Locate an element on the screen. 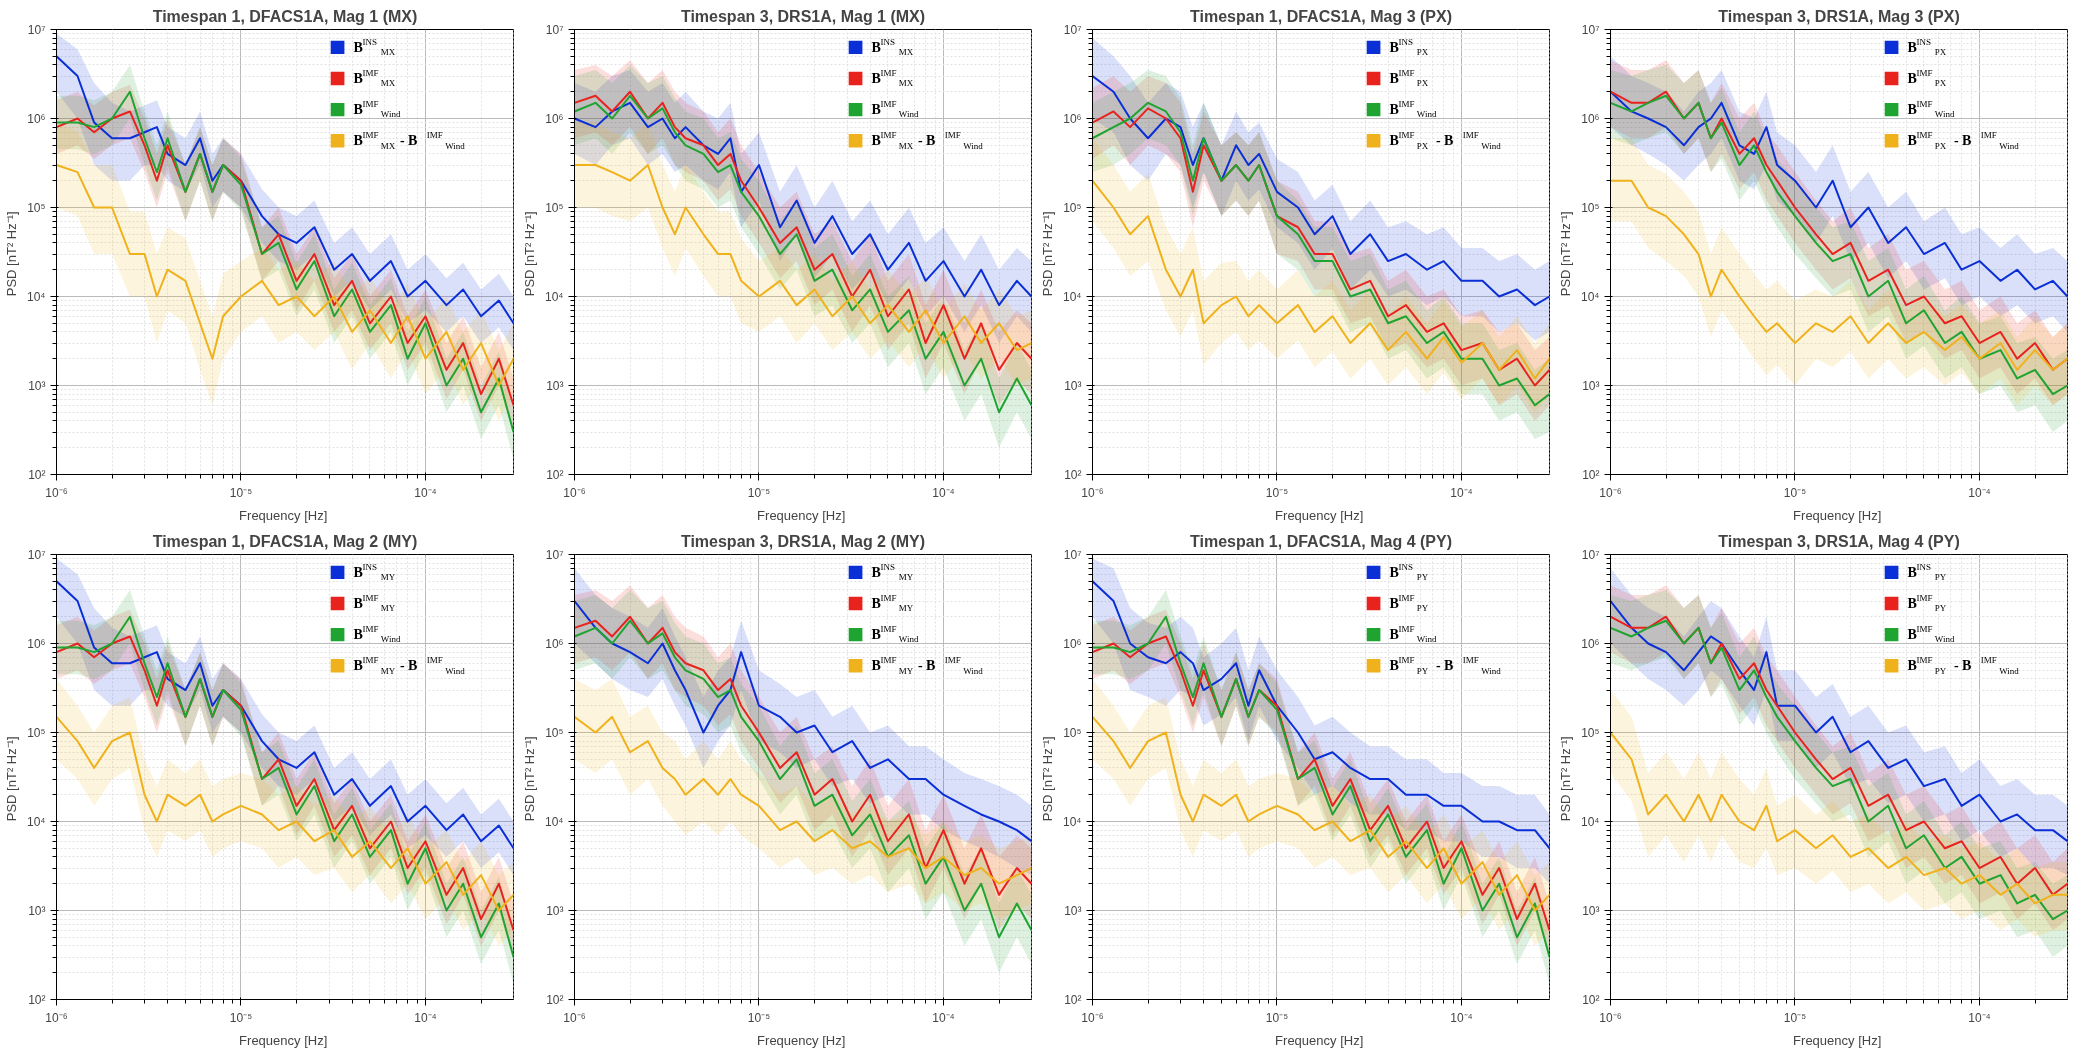 The image size is (2084, 1058). chart-title: Timespan 3, DRS1A, Mag 3 (PX) is located at coordinates (1839, 16).